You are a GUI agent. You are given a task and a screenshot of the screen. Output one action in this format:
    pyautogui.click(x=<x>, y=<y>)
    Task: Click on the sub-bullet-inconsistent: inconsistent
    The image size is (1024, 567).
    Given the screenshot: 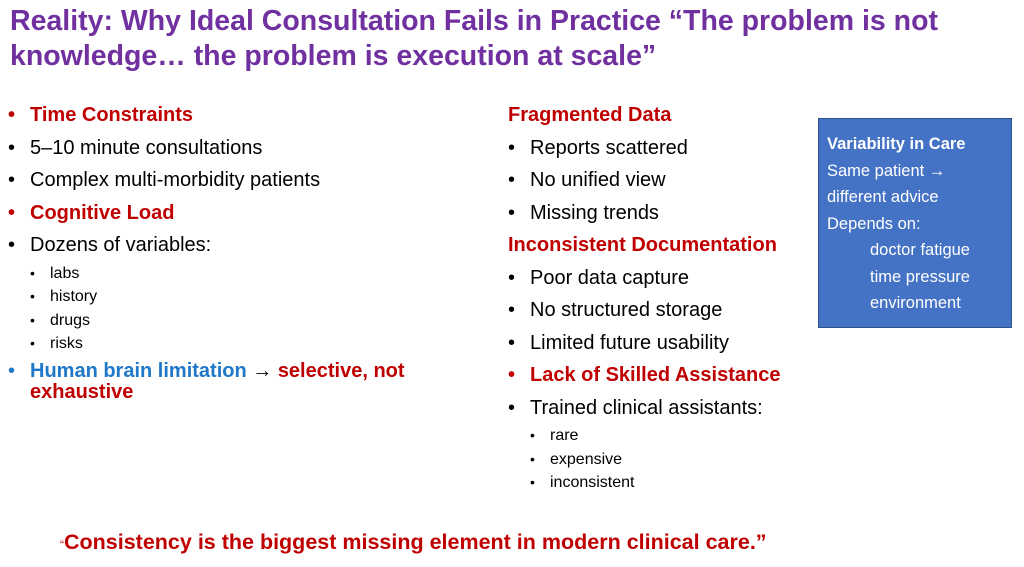 What is the action you would take?
    pyautogui.click(x=658, y=483)
    